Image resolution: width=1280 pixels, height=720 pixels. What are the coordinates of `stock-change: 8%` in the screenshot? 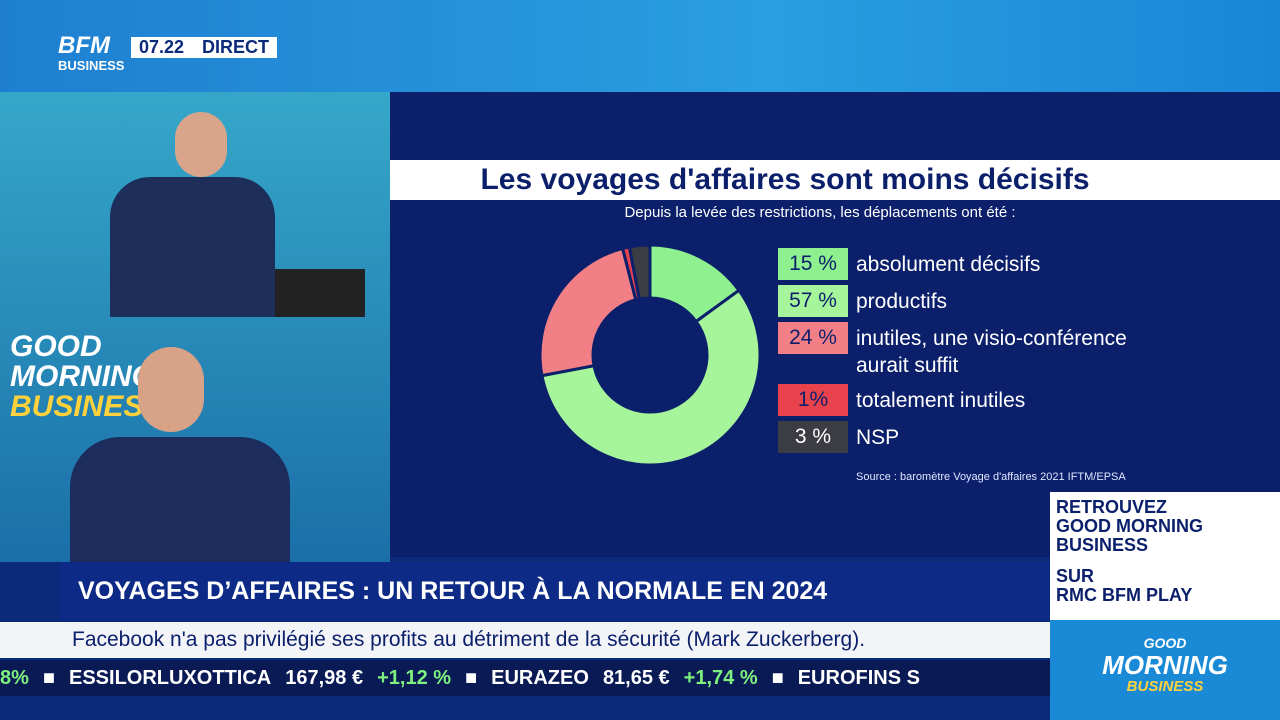 It's located at (14, 678).